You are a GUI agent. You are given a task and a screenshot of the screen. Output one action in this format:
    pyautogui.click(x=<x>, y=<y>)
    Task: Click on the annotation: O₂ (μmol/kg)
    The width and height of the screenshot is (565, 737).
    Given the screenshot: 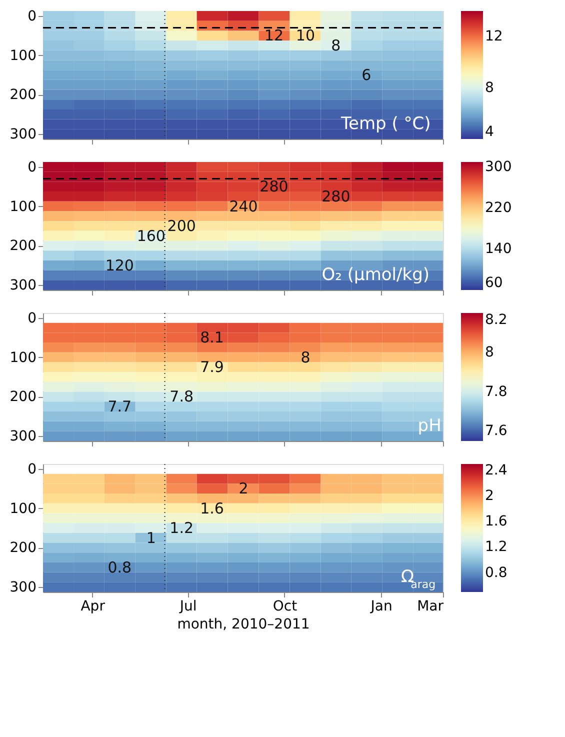 What is the action you would take?
    pyautogui.click(x=376, y=275)
    